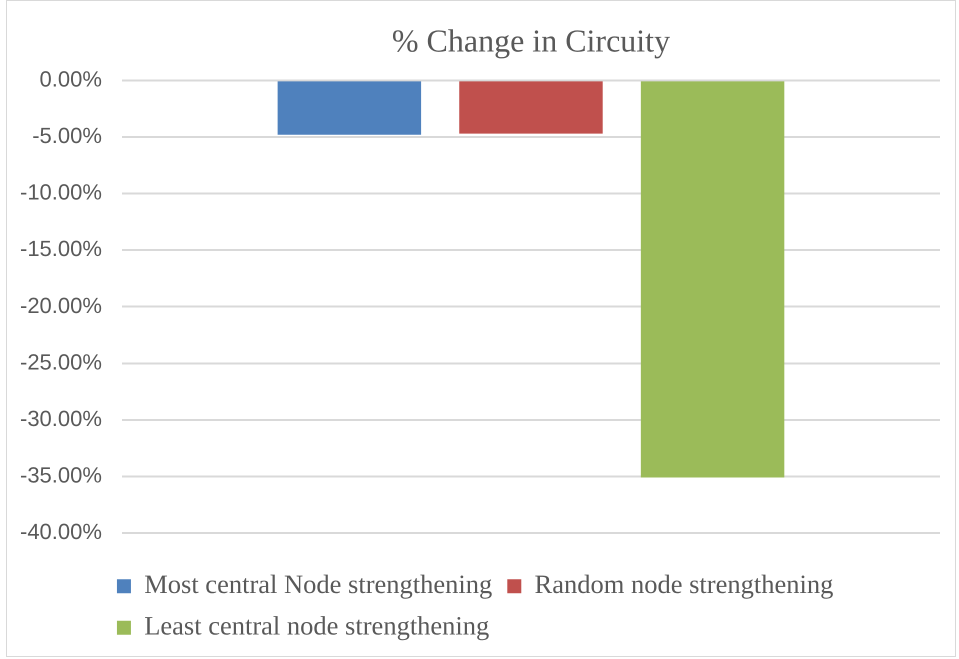 Image resolution: width=959 pixels, height=659 pixels. Describe the element at coordinates (61, 192) in the screenshot. I see `y-tick-label: -10.00%` at that location.